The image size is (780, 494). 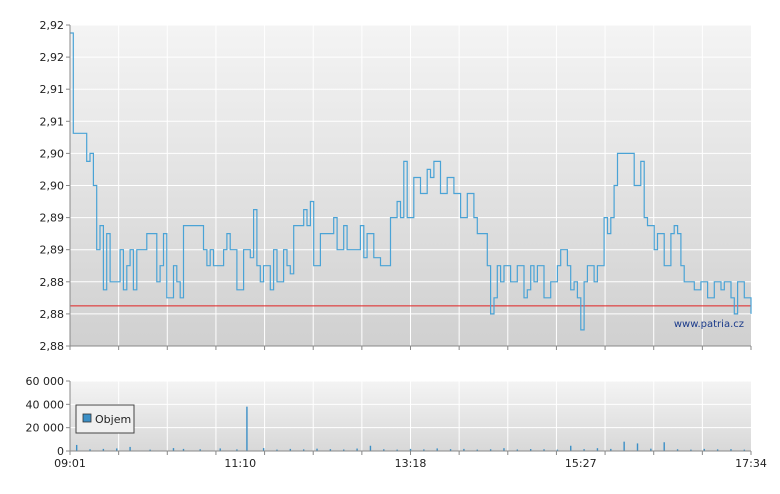 I want to click on legend-swatch, so click(x=87, y=418).